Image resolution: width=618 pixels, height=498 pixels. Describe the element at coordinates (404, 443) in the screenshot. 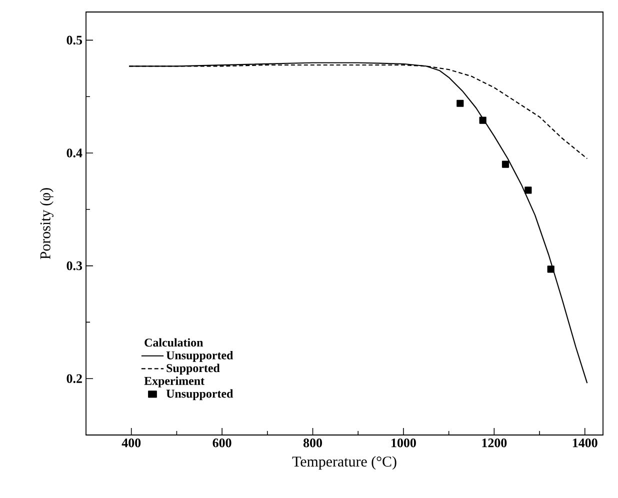

I see `x-tick-label: 1000` at that location.